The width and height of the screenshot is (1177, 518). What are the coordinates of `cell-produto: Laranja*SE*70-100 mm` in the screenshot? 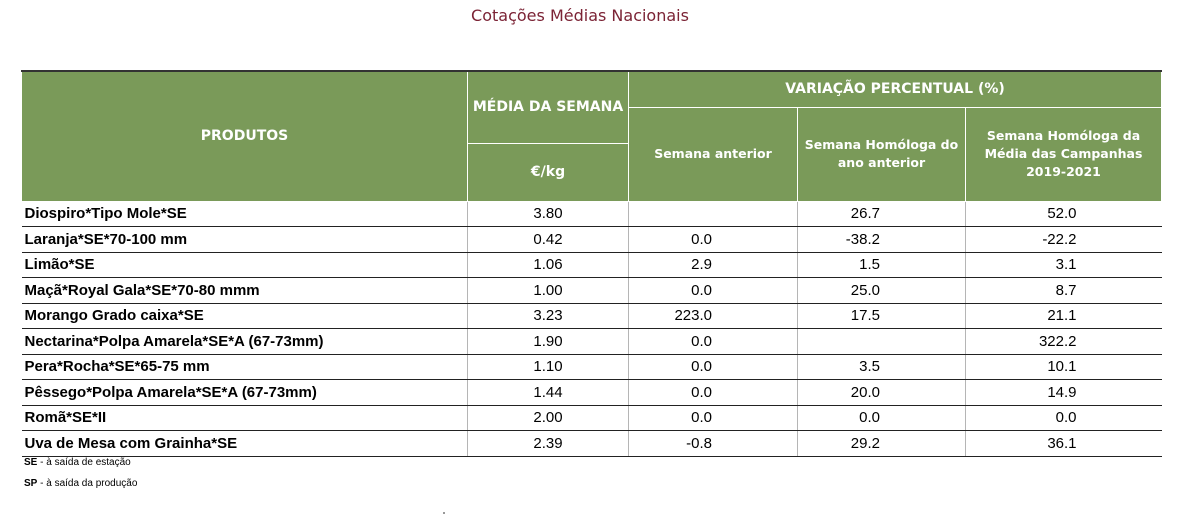 It's located at (244, 239).